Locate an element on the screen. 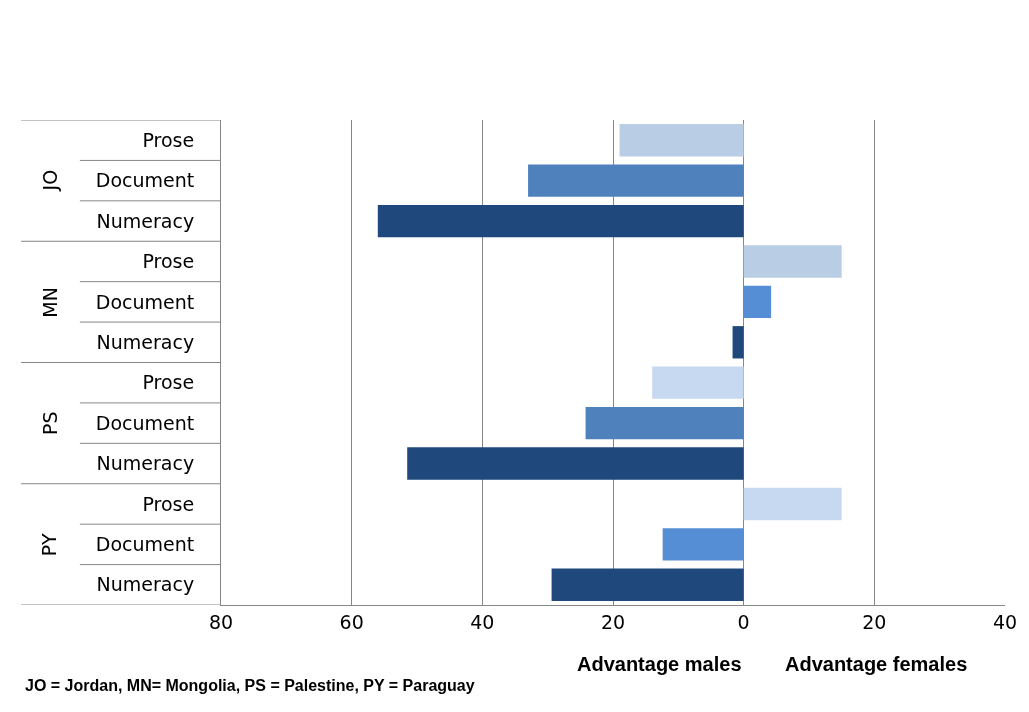  text: PS is located at coordinates (49, 423).